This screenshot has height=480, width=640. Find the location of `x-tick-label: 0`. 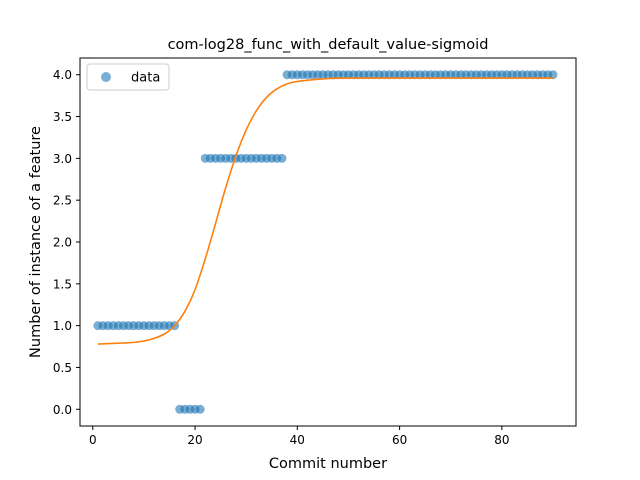

x-tick-label: 0 is located at coordinates (93, 440).